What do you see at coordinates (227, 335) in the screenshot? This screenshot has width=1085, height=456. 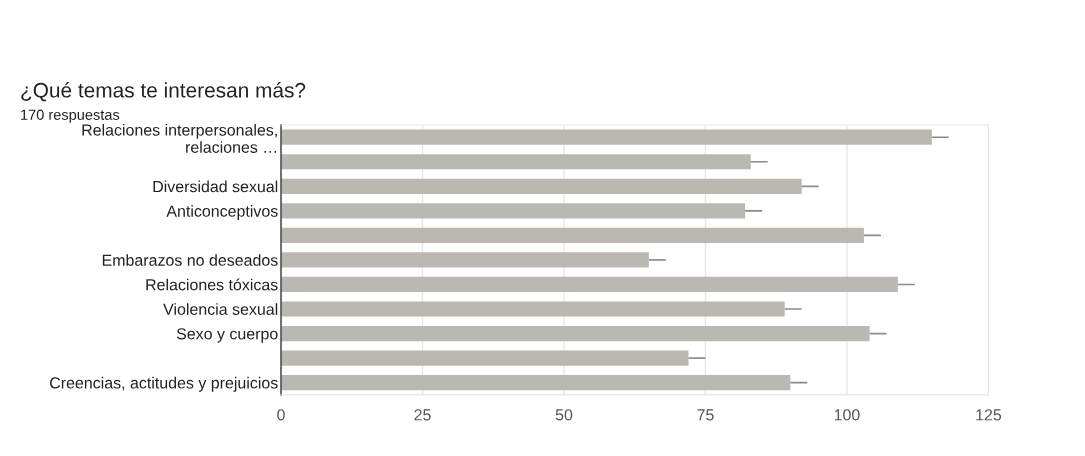 I see `y-tick-label: Sexo y cuerpo` at bounding box center [227, 335].